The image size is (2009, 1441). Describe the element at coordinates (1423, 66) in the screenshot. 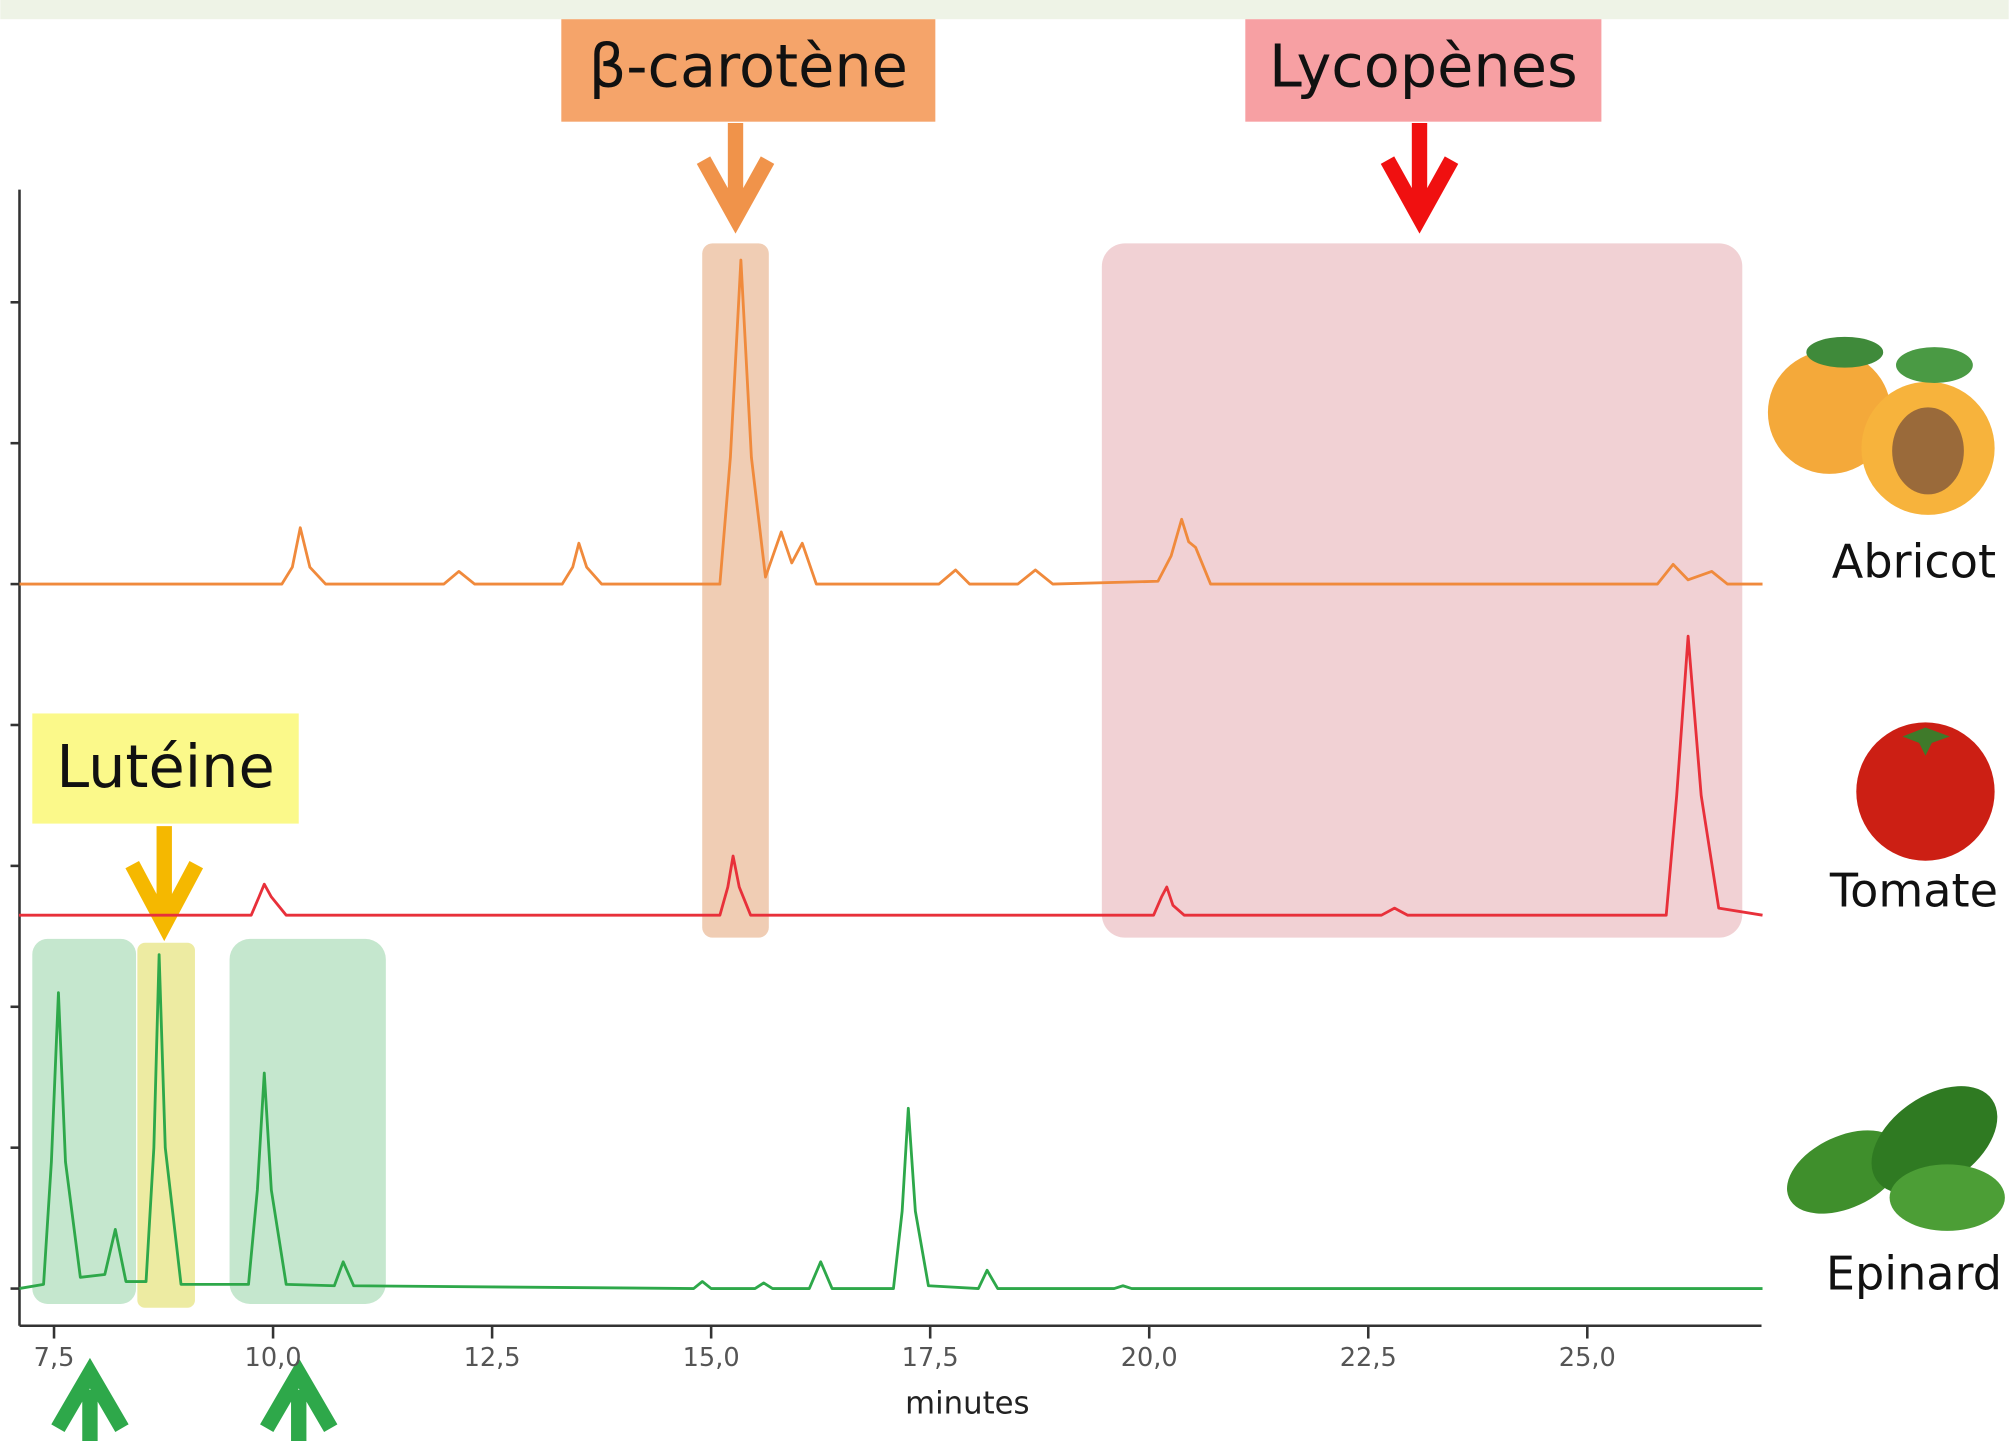

I see `annotation: Lycopènes` at that location.